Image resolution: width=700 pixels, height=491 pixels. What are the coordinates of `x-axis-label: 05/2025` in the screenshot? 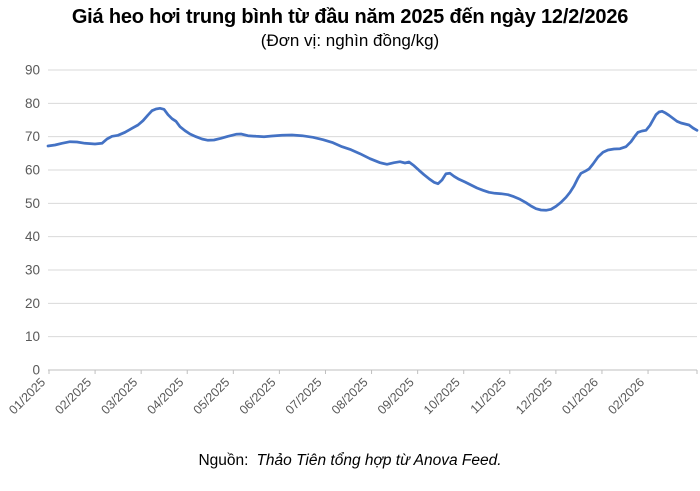 It's located at (212, 396).